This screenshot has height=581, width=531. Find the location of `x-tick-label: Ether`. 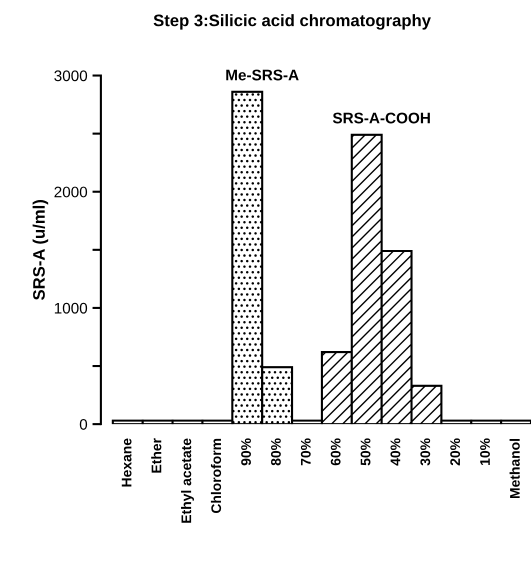

x-tick-label: Ether is located at coordinates (156, 455).